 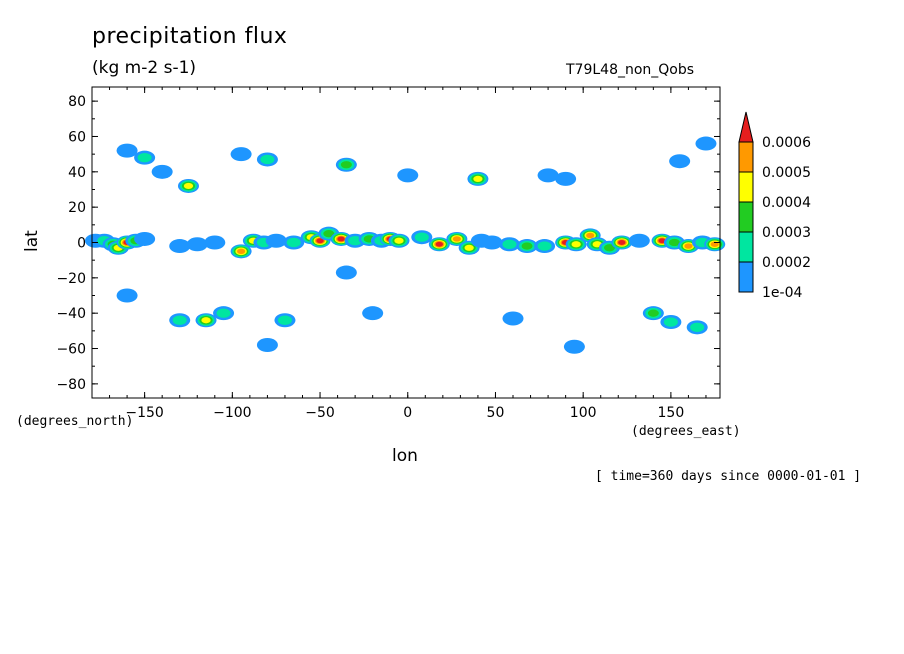 I want to click on x-tick-label: 100, so click(x=583, y=413).